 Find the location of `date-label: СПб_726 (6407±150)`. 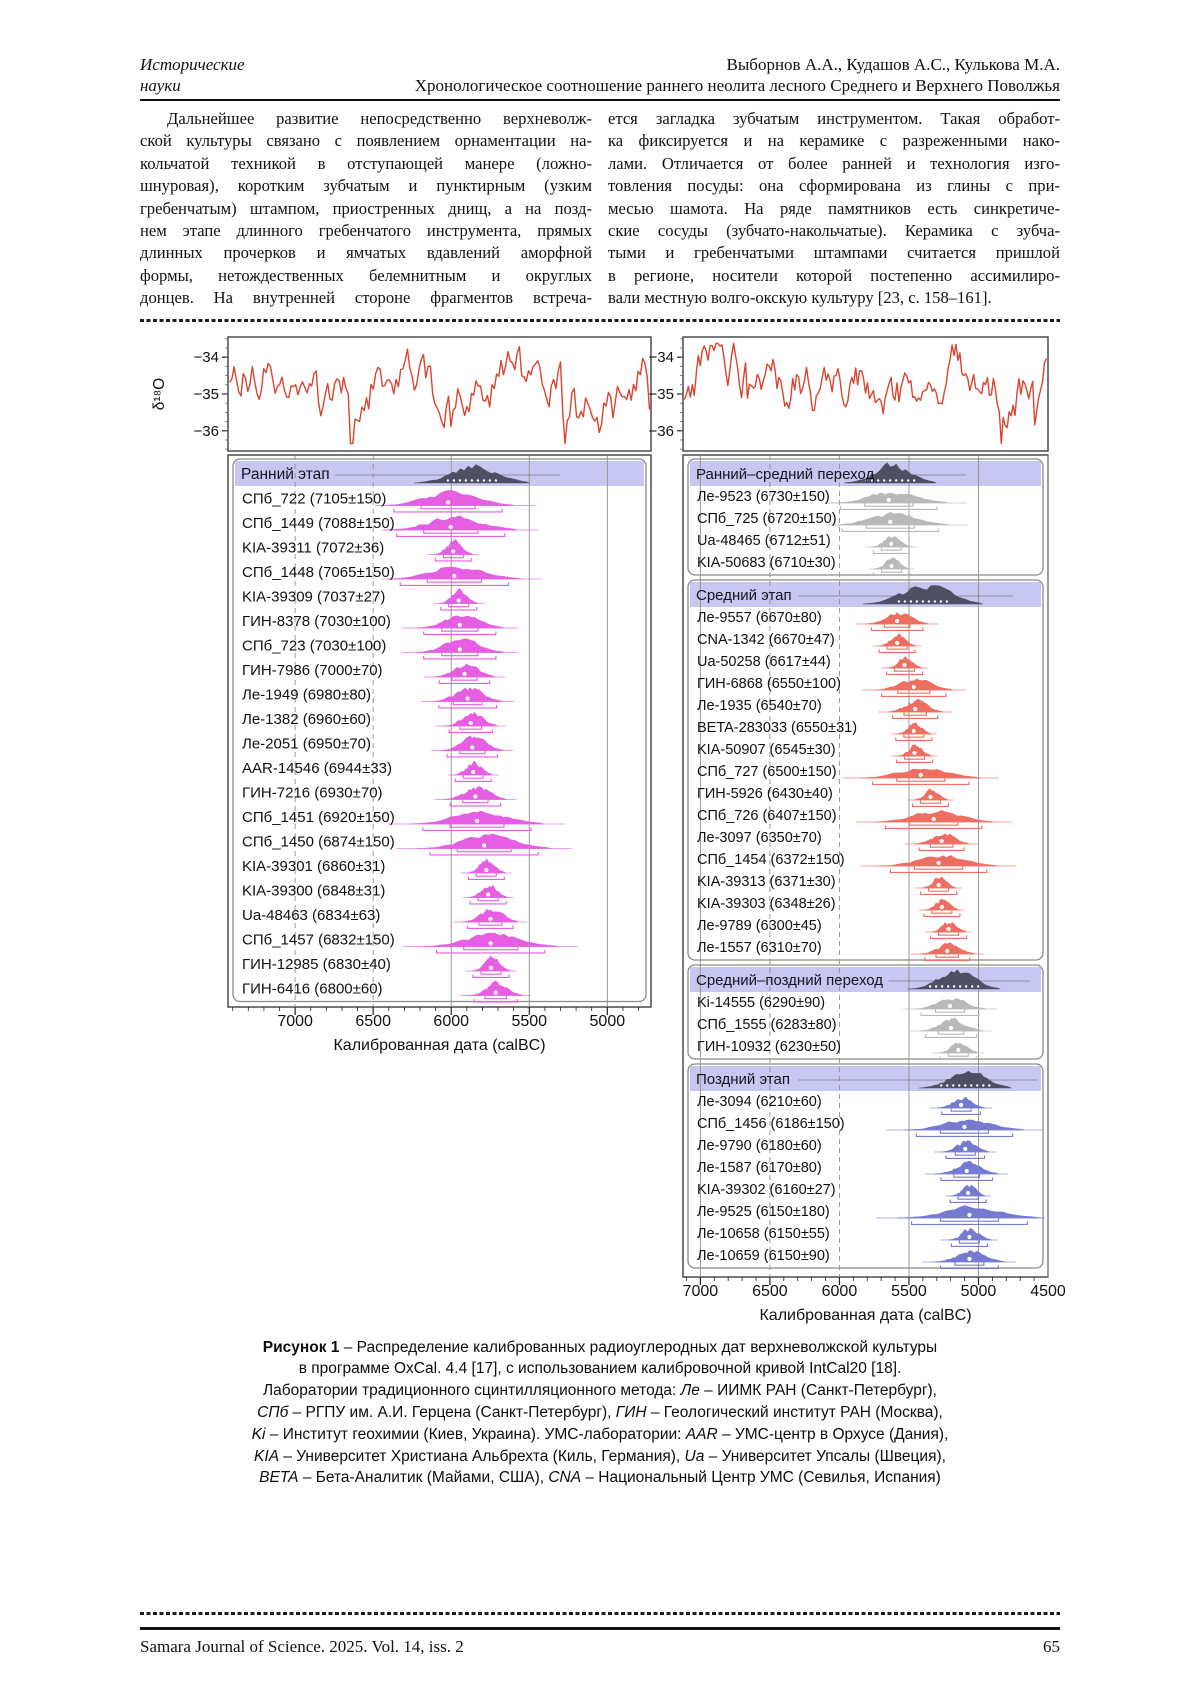

date-label: СПб_726 (6407±150) is located at coordinates (767, 816).